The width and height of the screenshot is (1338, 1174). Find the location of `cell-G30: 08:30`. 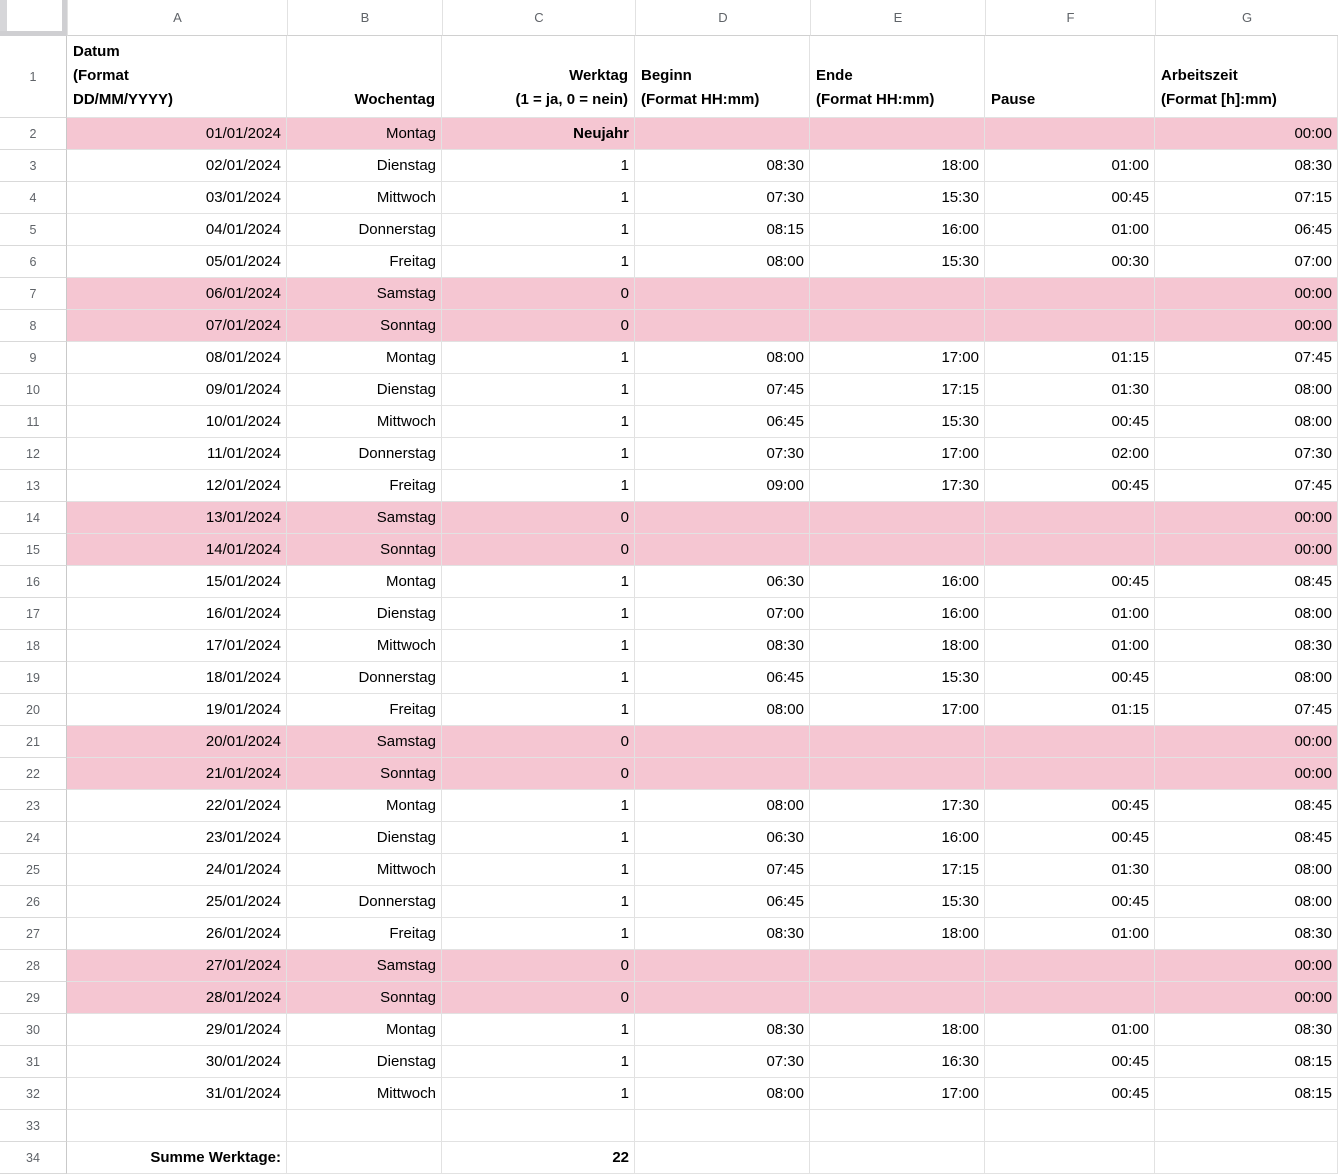

cell-G30: 08:30 is located at coordinates (1246, 1030).